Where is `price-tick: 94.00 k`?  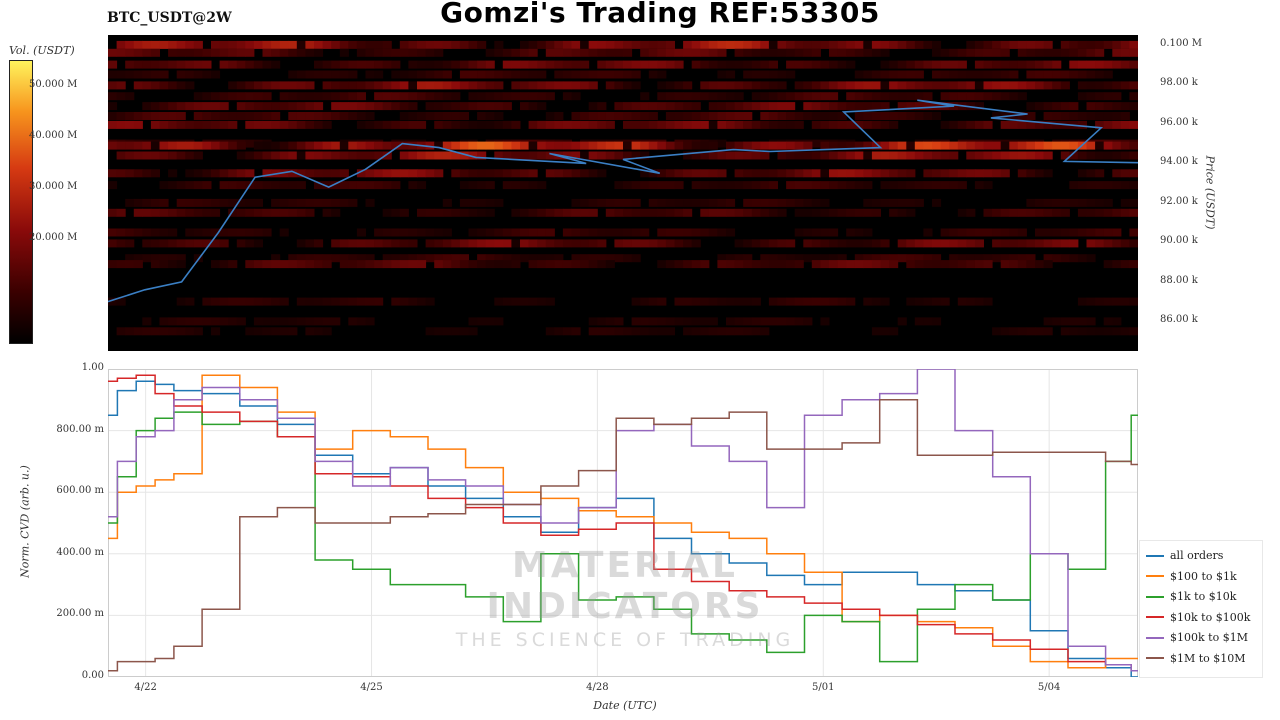 price-tick: 94.00 k is located at coordinates (1179, 162).